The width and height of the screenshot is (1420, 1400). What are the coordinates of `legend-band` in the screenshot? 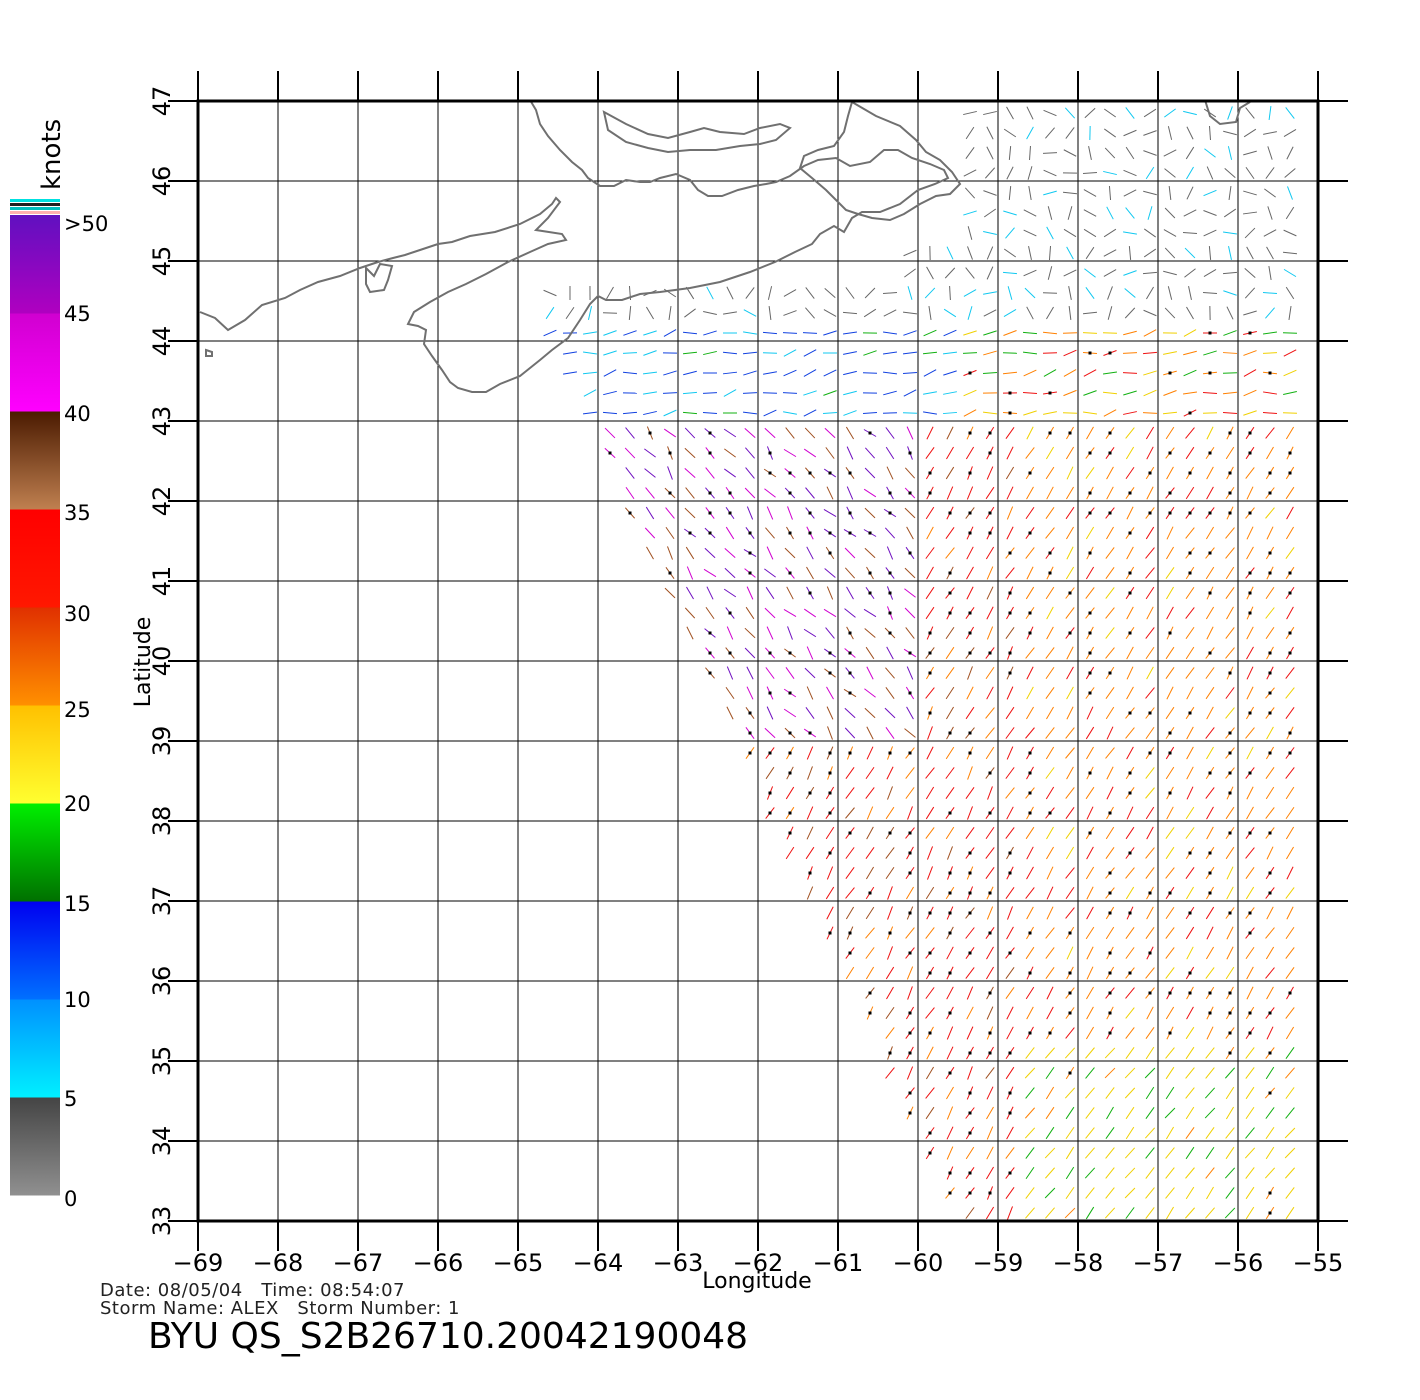 It's located at (35, 950).